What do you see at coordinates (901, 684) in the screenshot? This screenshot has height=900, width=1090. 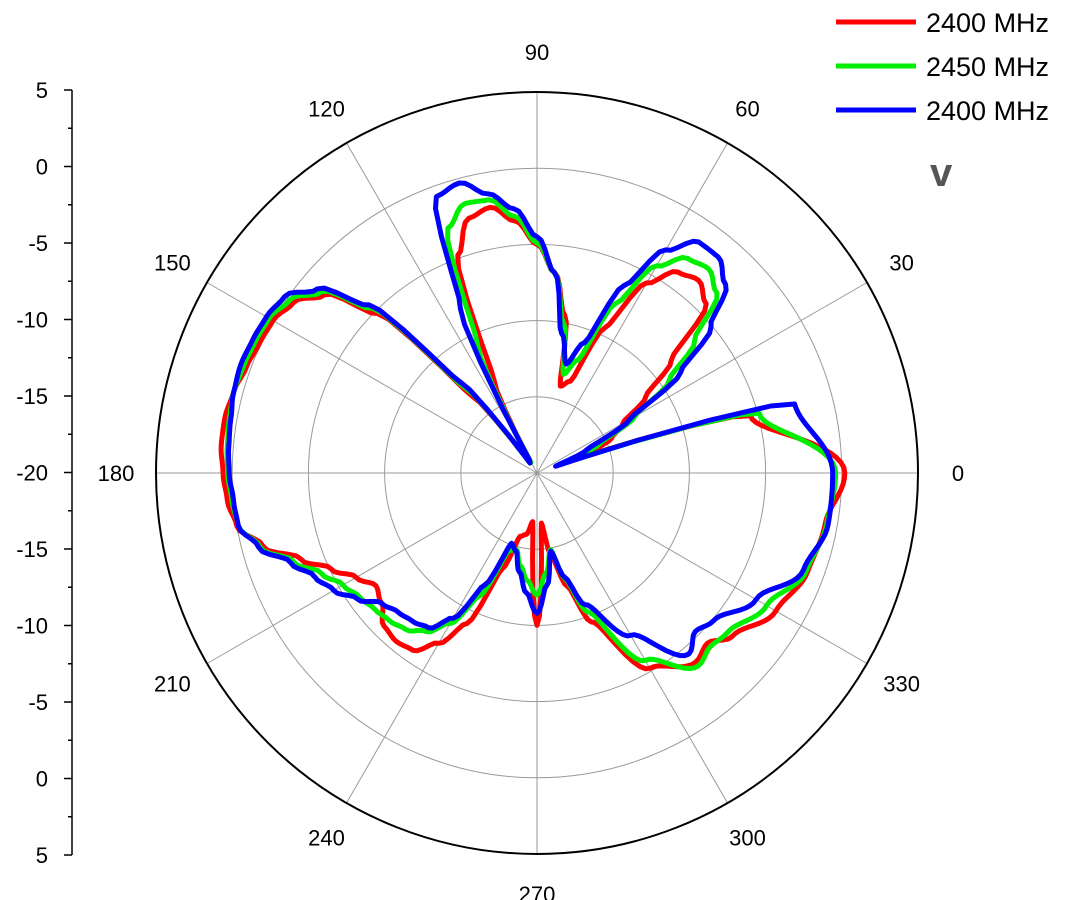 I see `angle-label: 330` at bounding box center [901, 684].